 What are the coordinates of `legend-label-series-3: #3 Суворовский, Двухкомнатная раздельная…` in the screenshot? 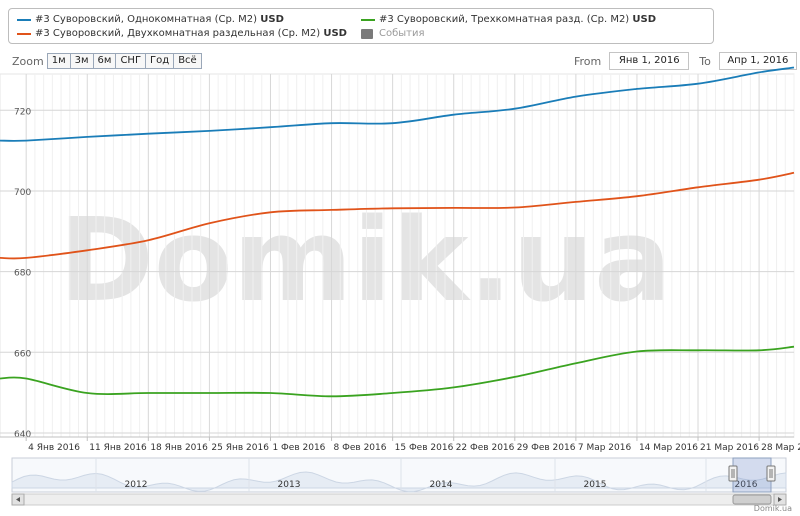 It's located at (179, 33).